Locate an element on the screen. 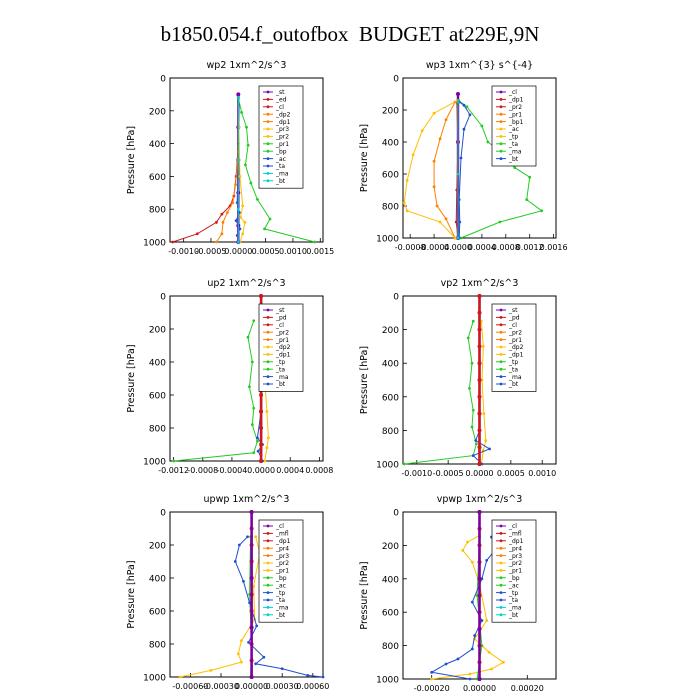  x-tick-label: -0.0004 is located at coordinates (231, 470).